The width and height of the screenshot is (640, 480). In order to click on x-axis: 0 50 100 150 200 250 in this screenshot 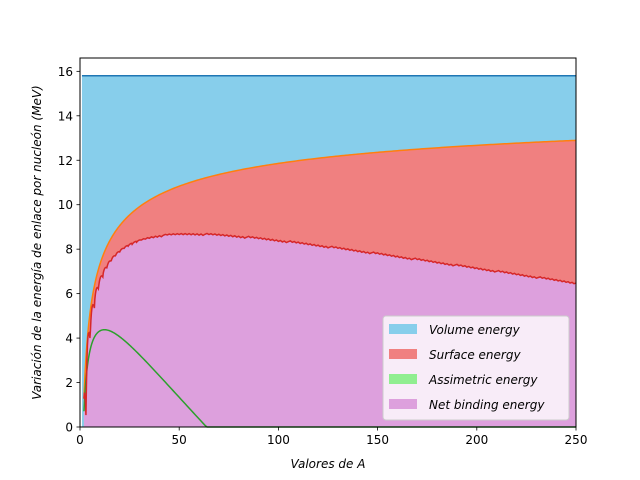, I will do `click(331, 437)`.